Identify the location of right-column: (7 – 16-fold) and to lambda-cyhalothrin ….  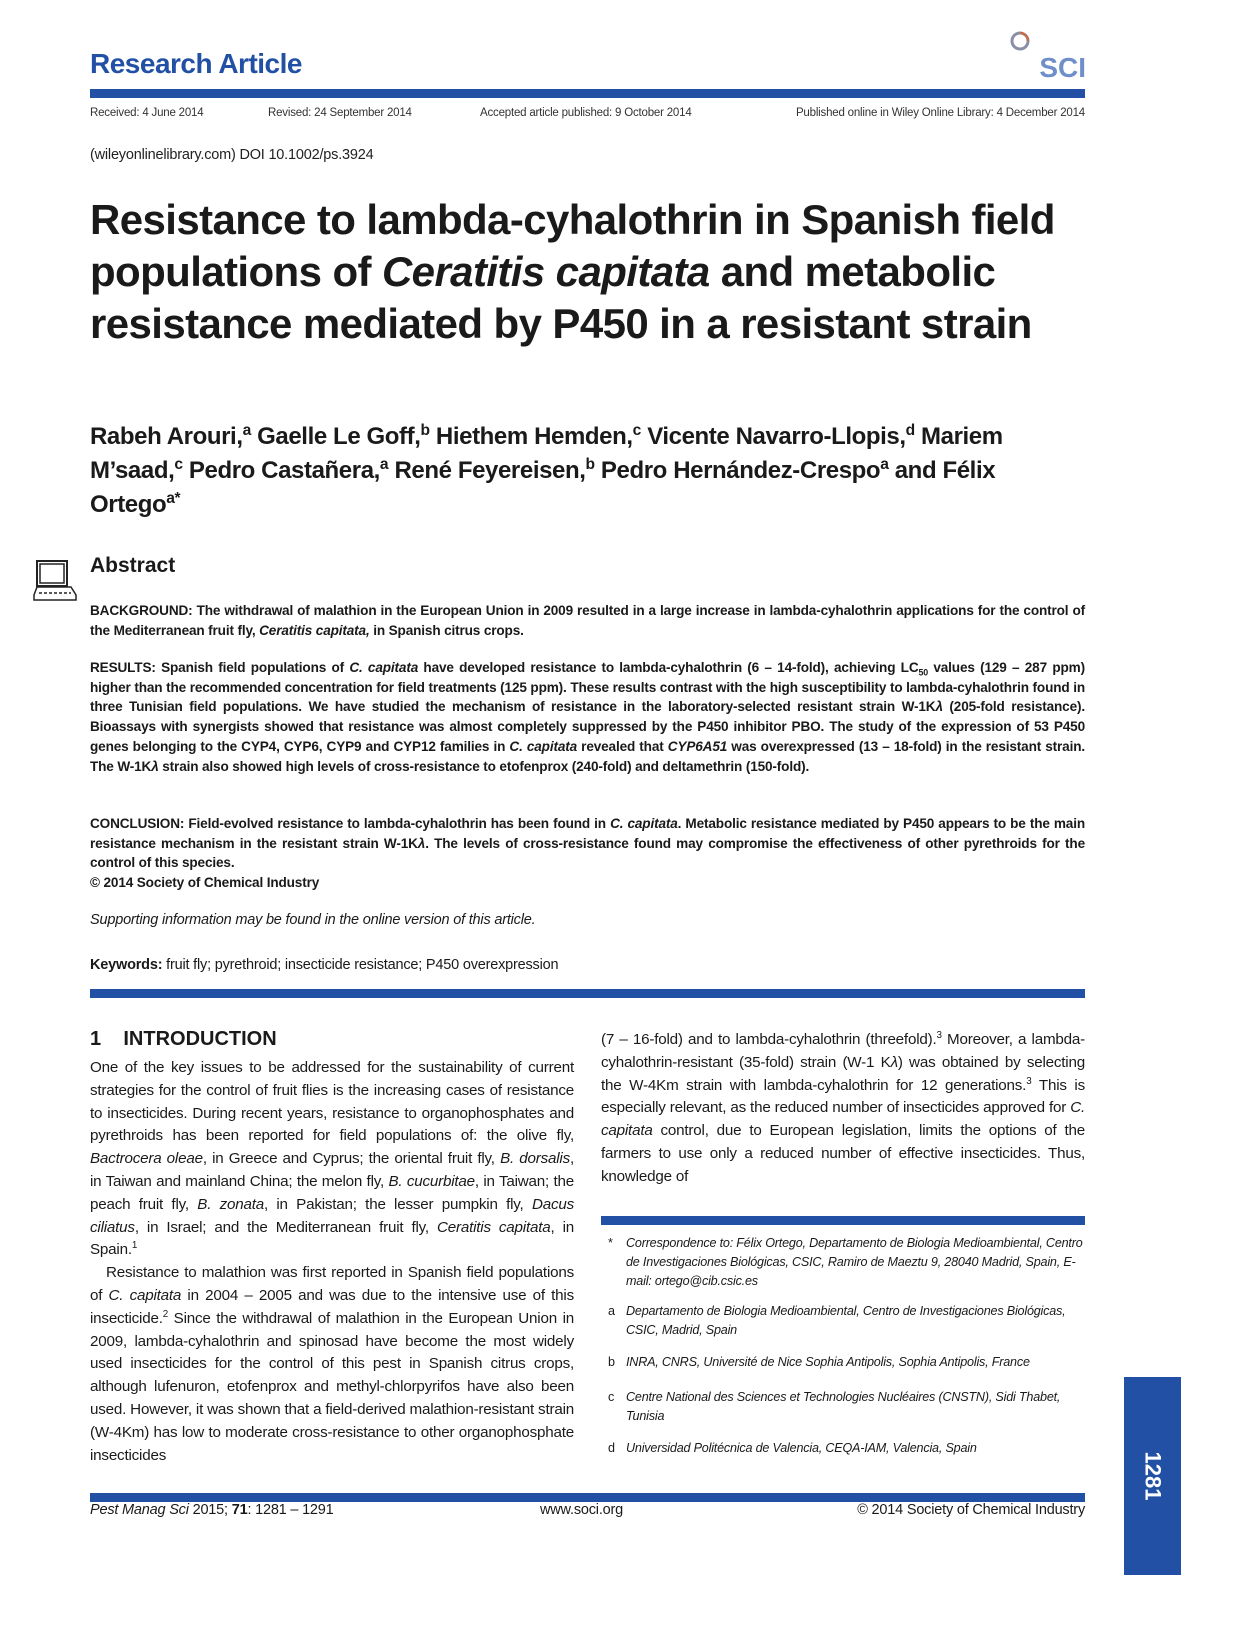
(843, 1109).